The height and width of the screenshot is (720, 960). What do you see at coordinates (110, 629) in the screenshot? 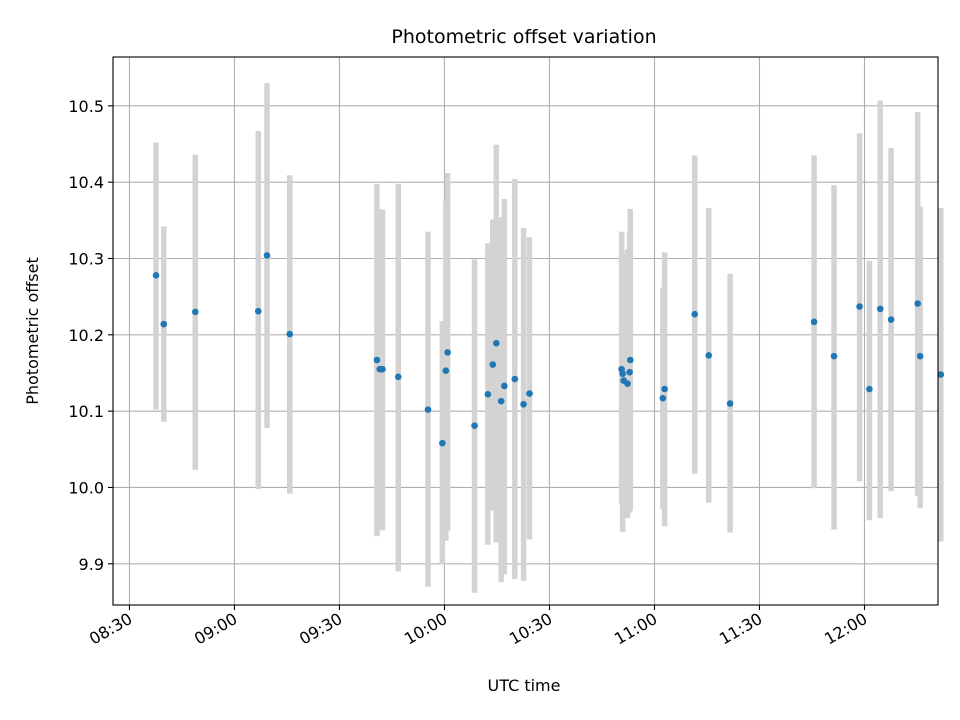
I see `x-tick-label: 08:30` at bounding box center [110, 629].